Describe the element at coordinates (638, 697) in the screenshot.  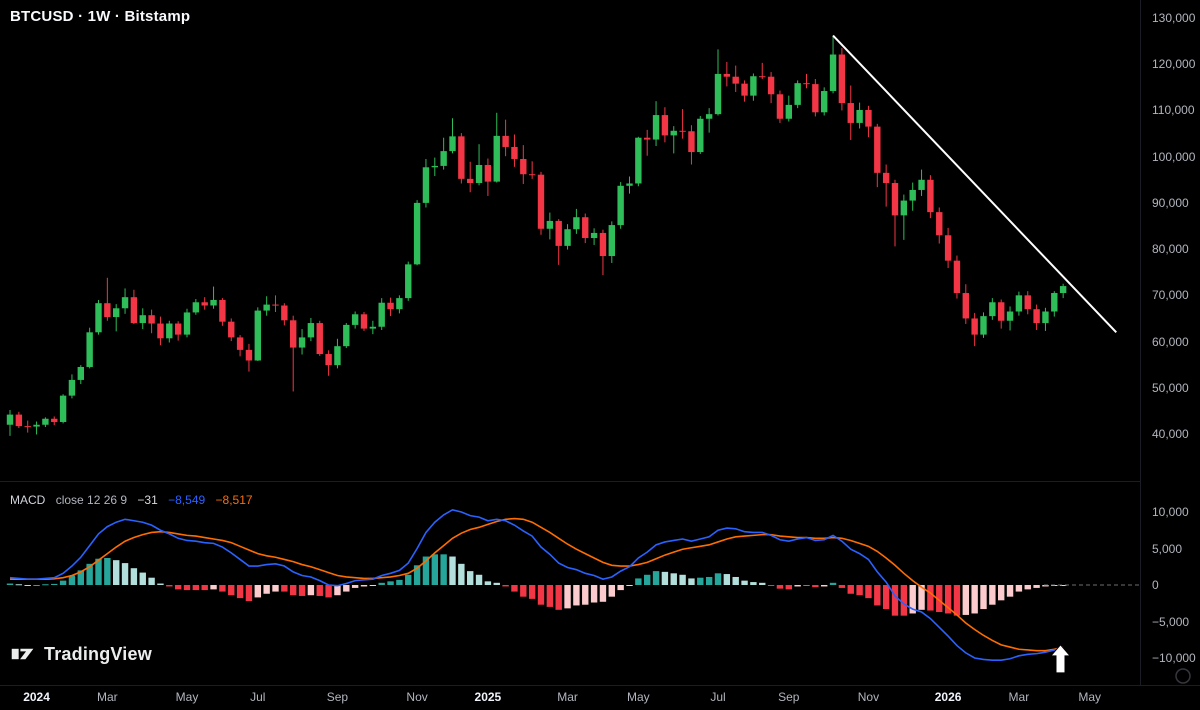
I see `time-tick-label: May` at that location.